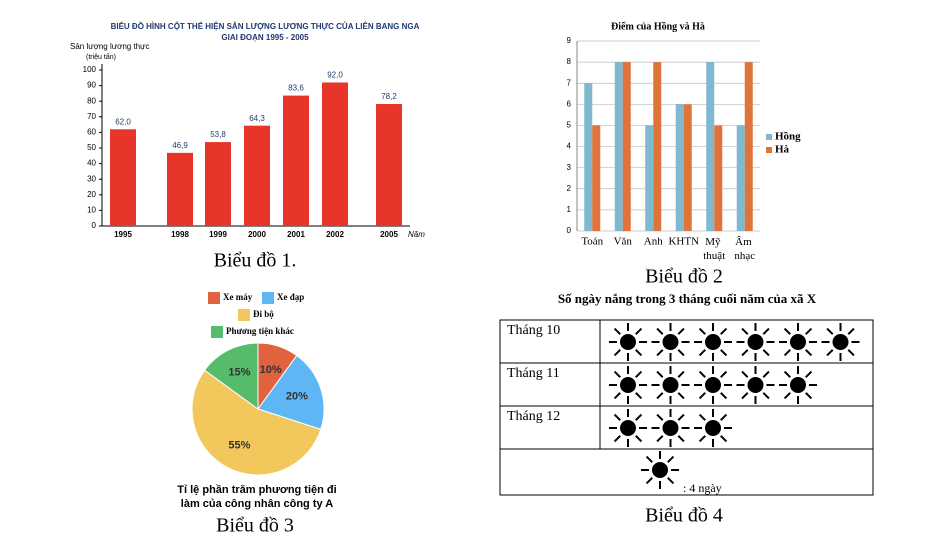 The height and width of the screenshot is (544, 934). Describe the element at coordinates (658, 26) in the screenshot. I see `chart-title: Điểm của Hồng và Hà` at that location.